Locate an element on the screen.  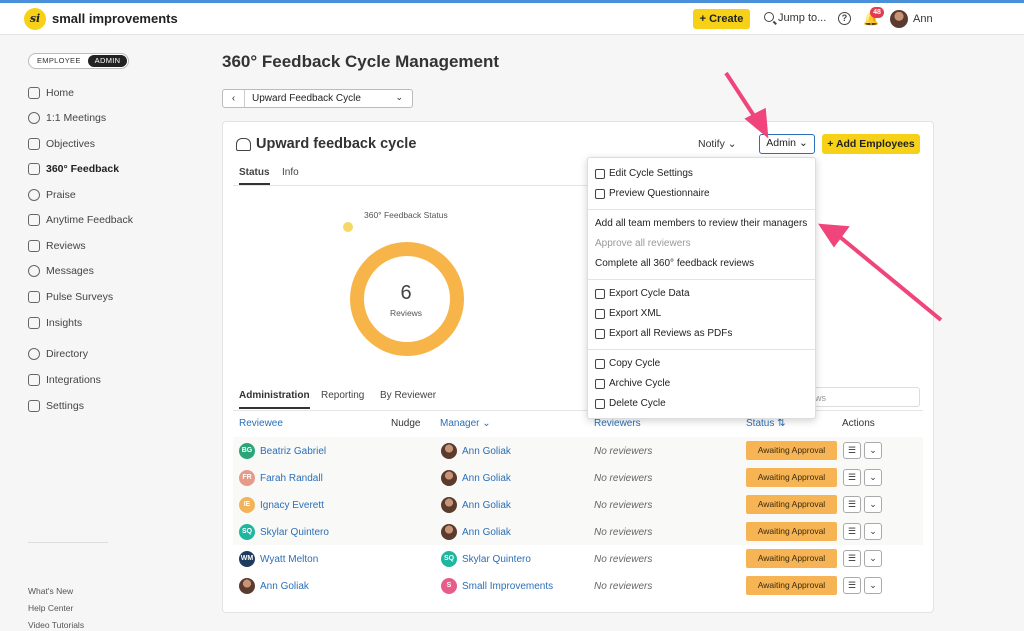
sidebar-item-360-feedback: 360° Feedback is located at coordinates (73, 169).